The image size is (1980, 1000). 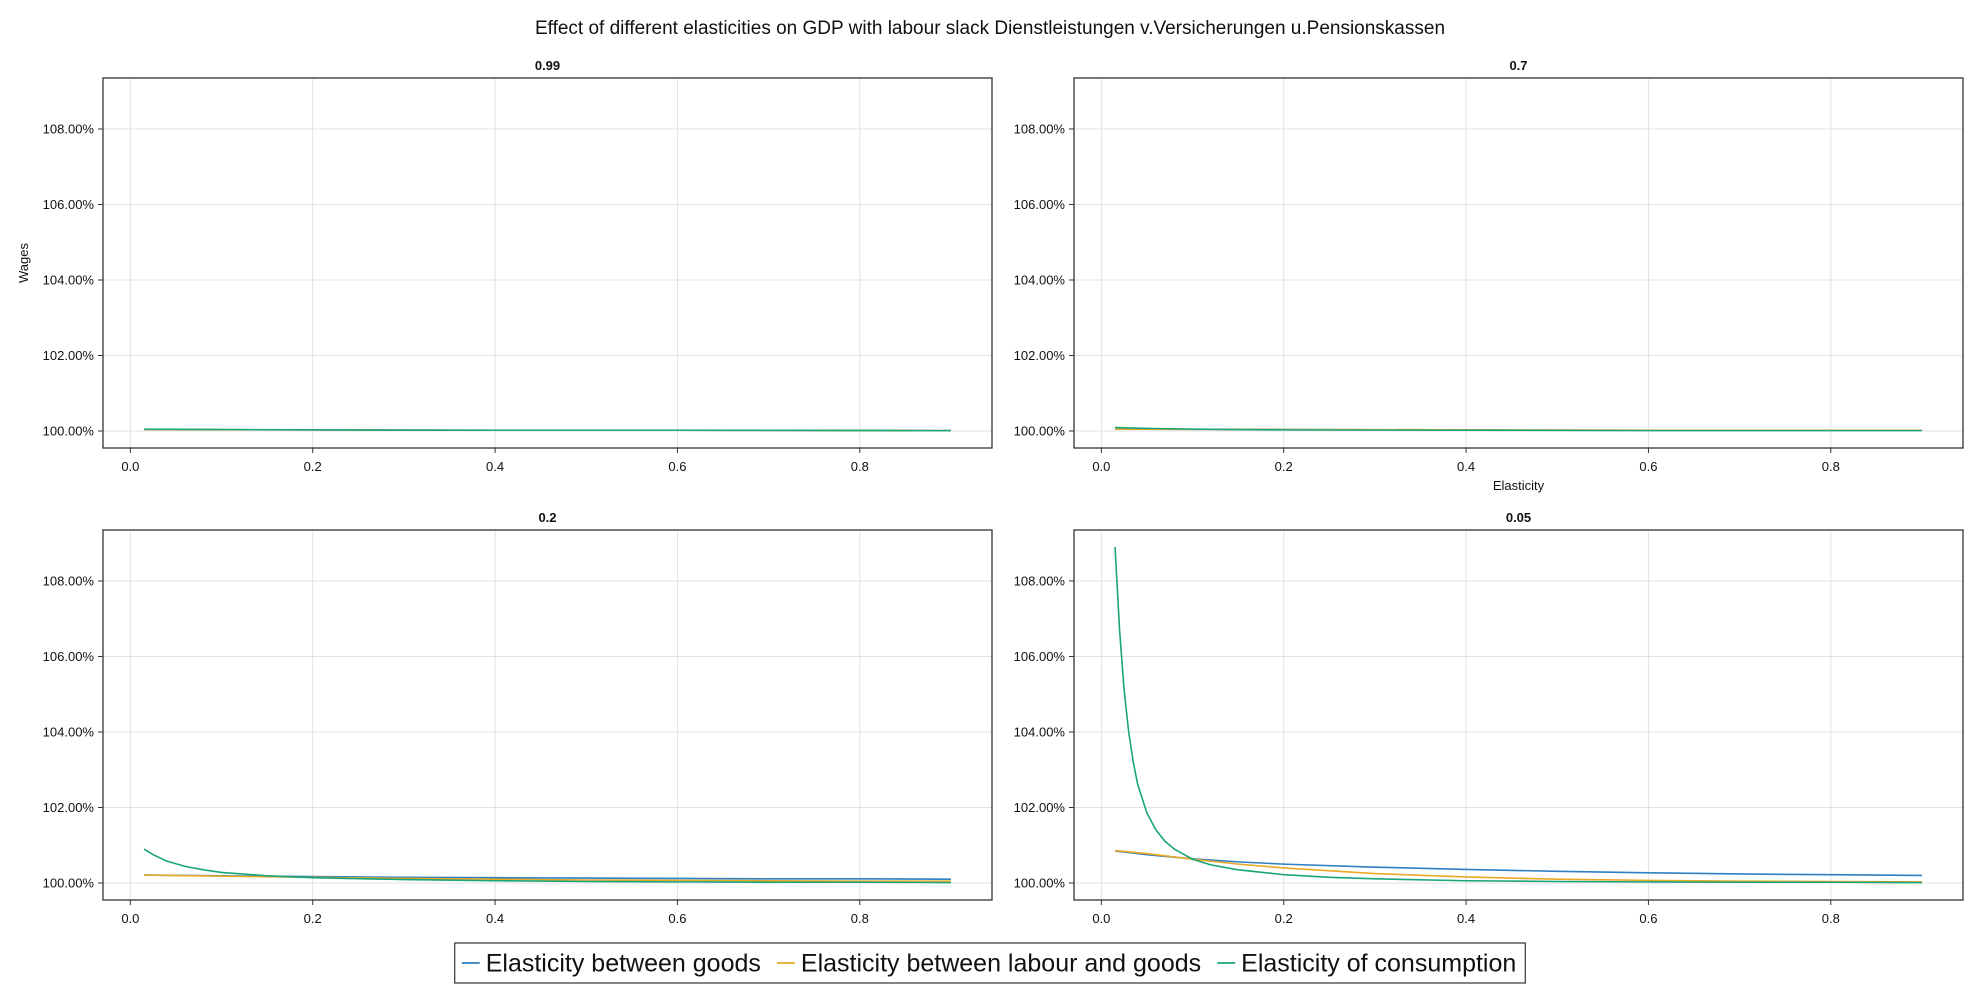 What do you see at coordinates (547, 65) in the screenshot?
I see `subplot-title: 0.99` at bounding box center [547, 65].